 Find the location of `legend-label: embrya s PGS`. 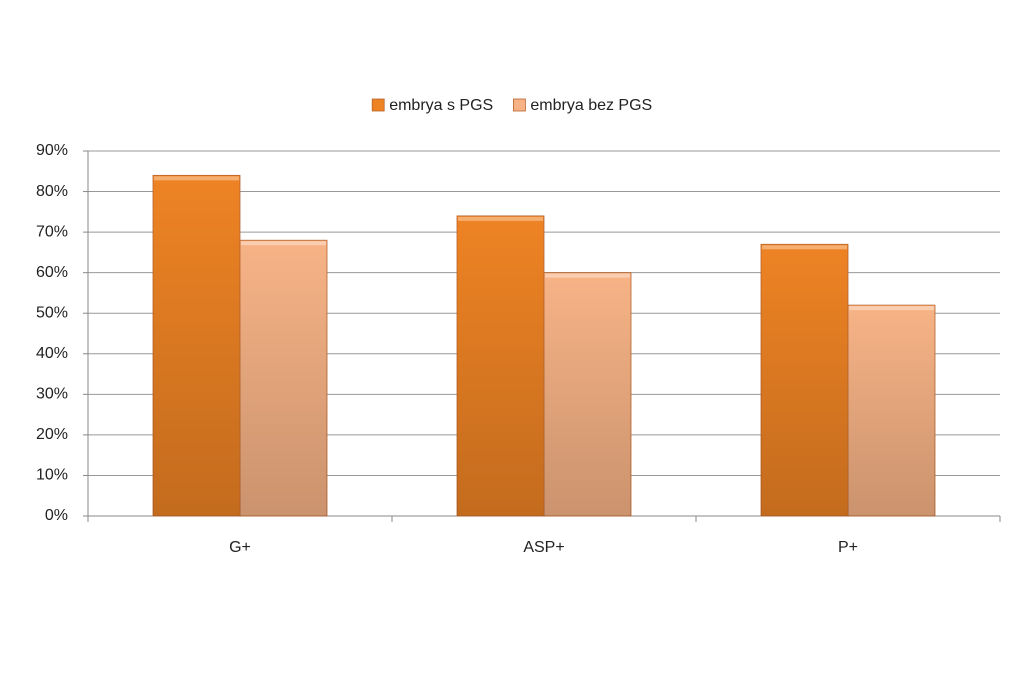

legend-label: embrya s PGS is located at coordinates (441, 105).